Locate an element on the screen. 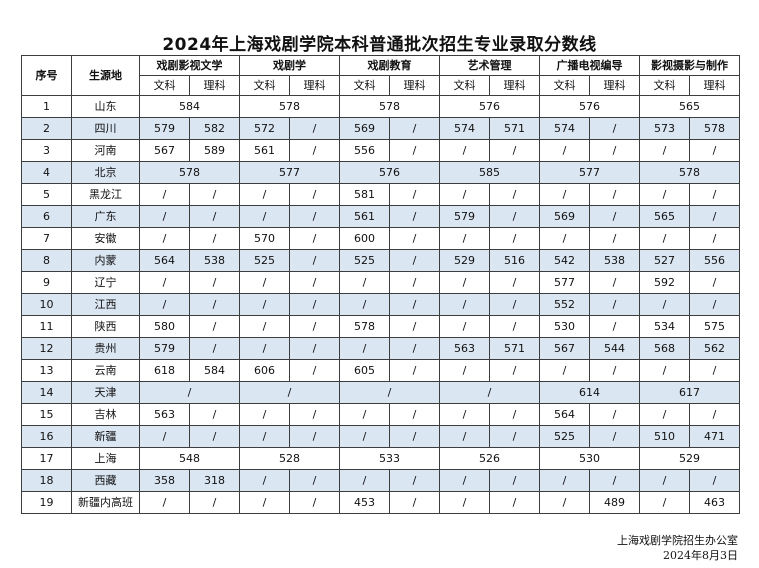 This screenshot has height=568, width=759. score-cell: 567 is located at coordinates (564, 348).